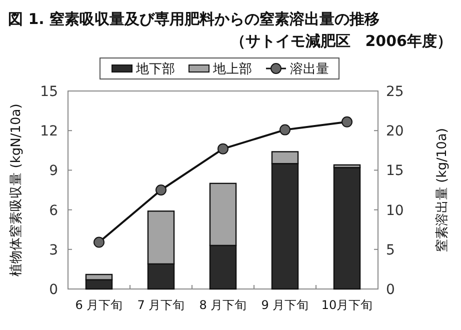  I want to click on y2-tick-label: 5, so click(390, 250).